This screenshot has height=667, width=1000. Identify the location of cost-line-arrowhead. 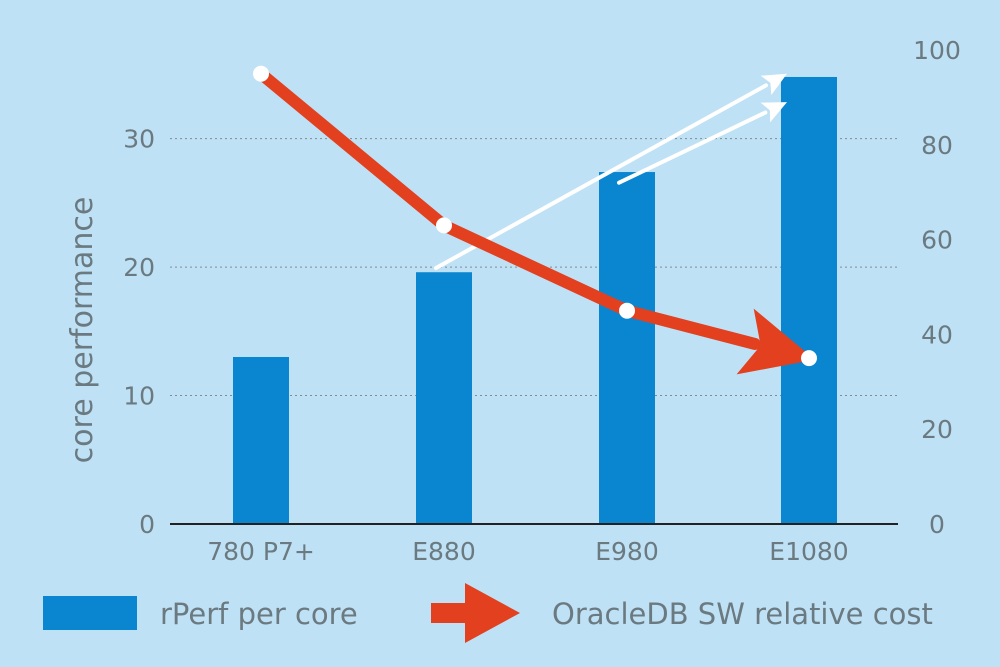
(775, 341).